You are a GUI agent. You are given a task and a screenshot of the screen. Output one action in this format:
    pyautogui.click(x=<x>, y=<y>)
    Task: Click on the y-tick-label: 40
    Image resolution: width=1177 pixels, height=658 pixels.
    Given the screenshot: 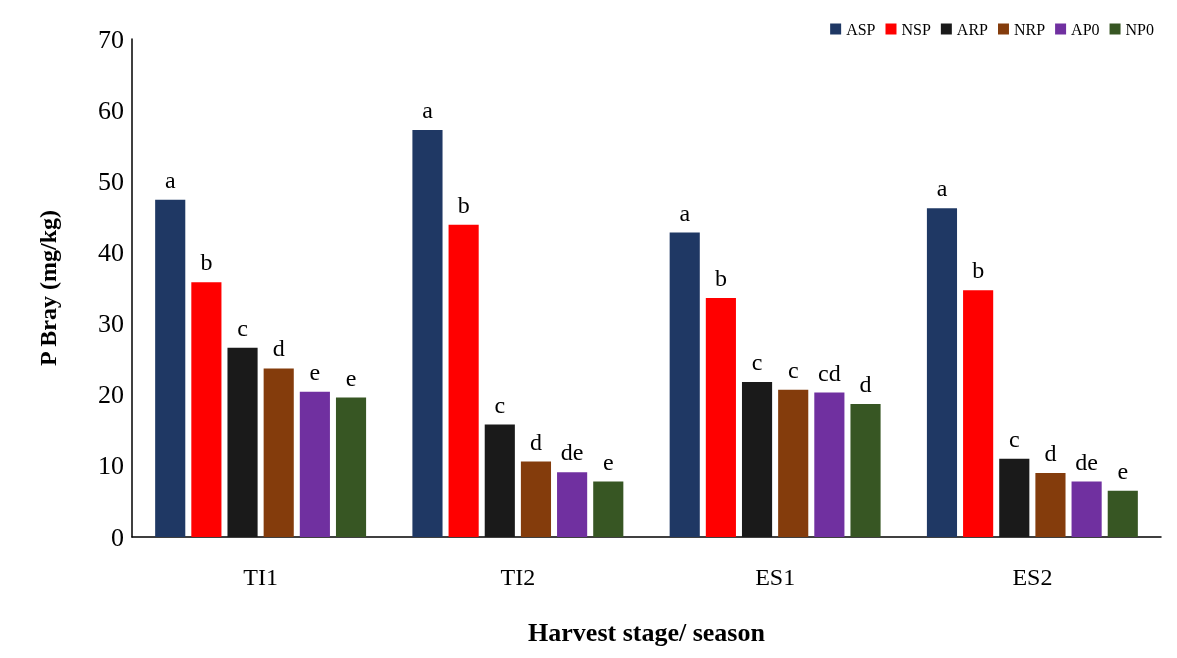 What is the action you would take?
    pyautogui.click(x=111, y=252)
    